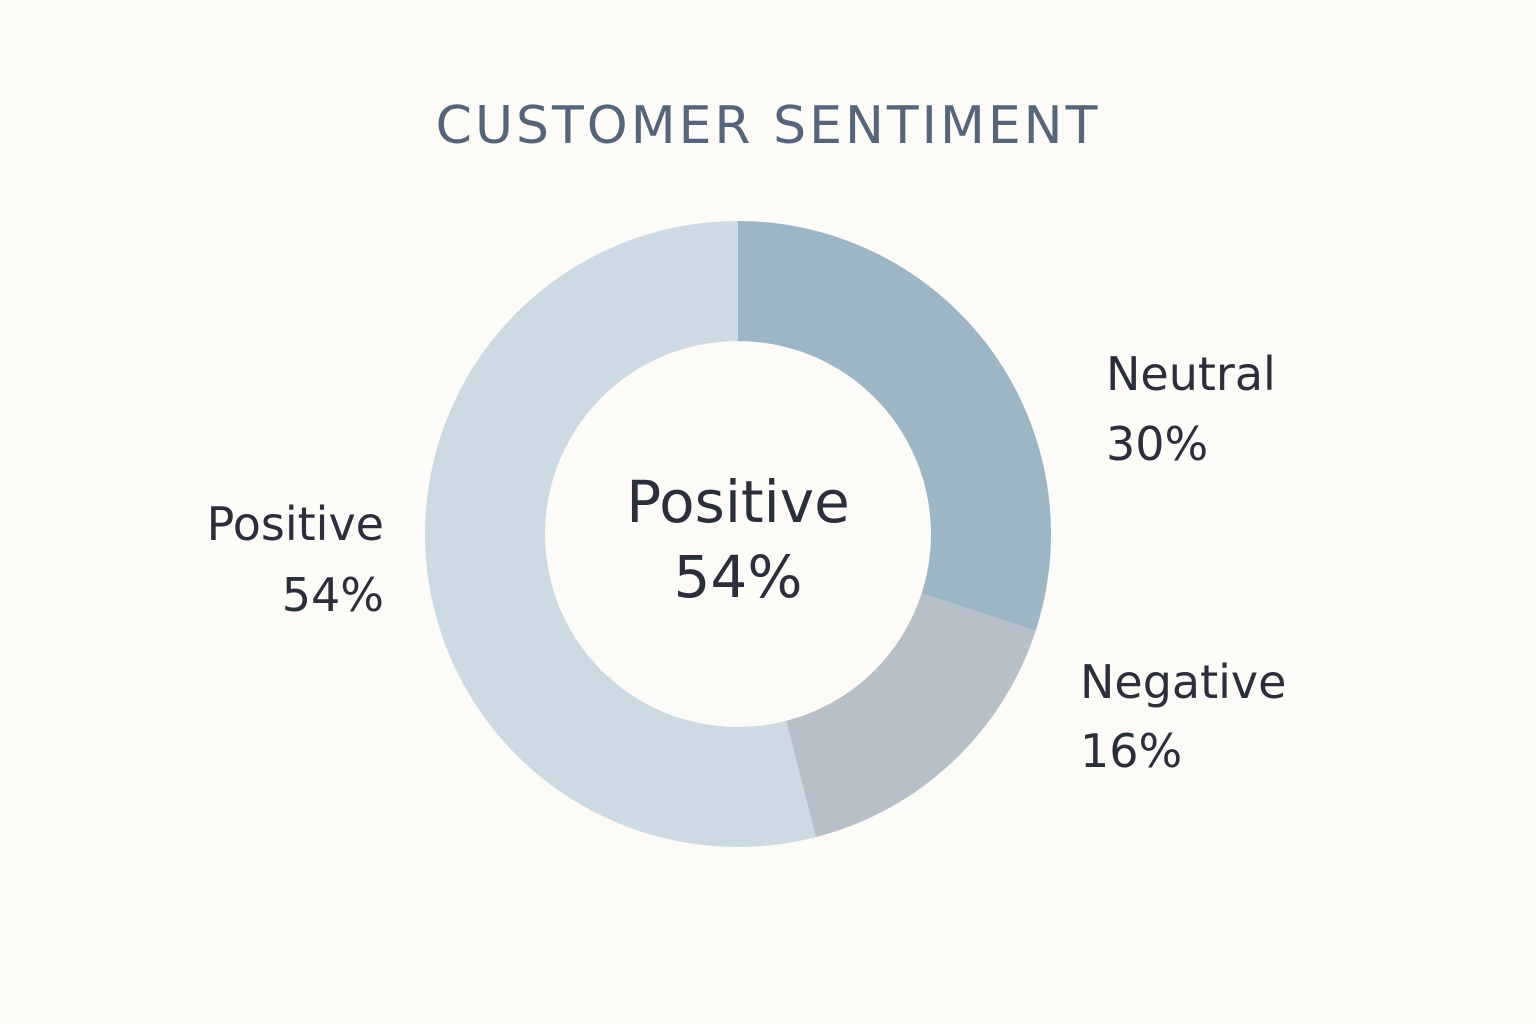 The width and height of the screenshot is (1536, 1024). I want to click on slice-neutral, so click(894, 426).